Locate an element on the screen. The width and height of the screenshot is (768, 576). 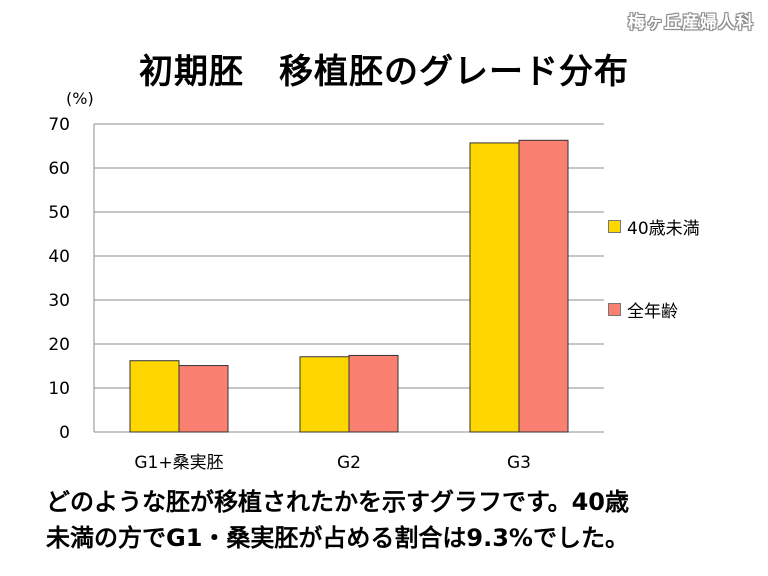
clinic-watermark: 梅ヶ丘産婦人科 is located at coordinates (691, 23).